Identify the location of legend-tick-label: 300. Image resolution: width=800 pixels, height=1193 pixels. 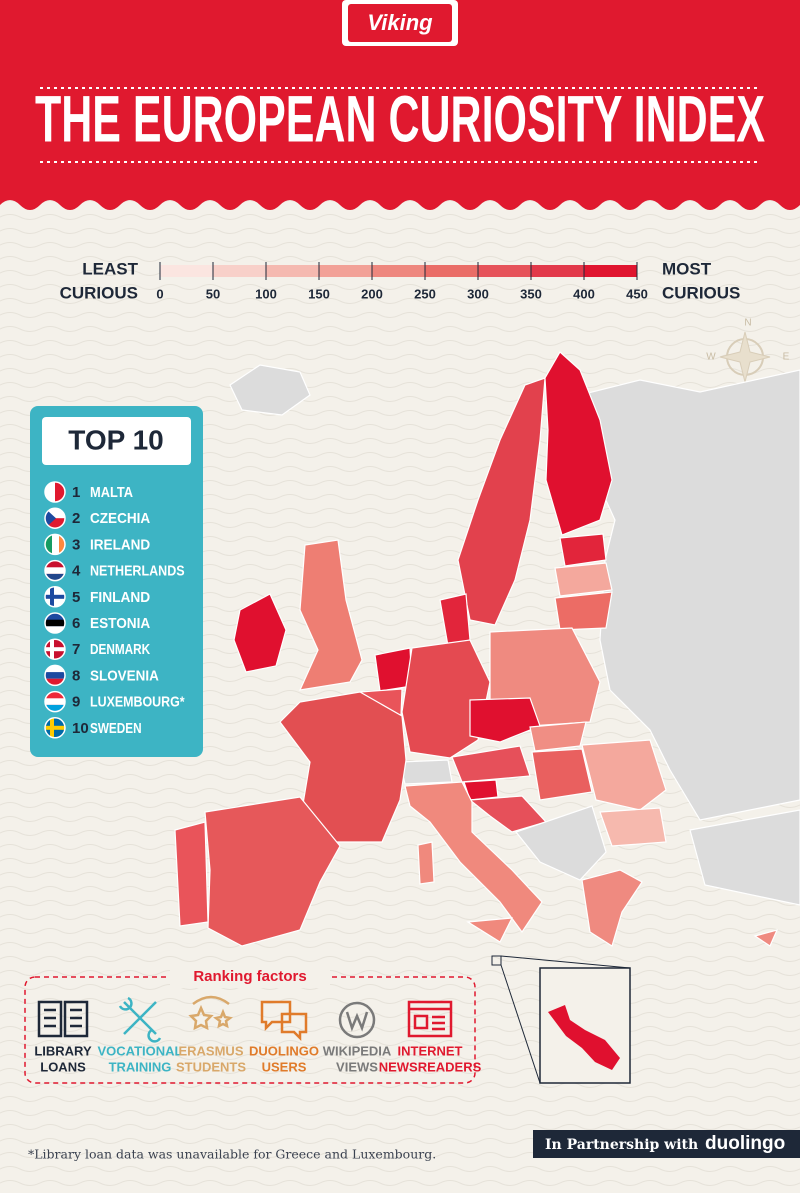
(478, 293).